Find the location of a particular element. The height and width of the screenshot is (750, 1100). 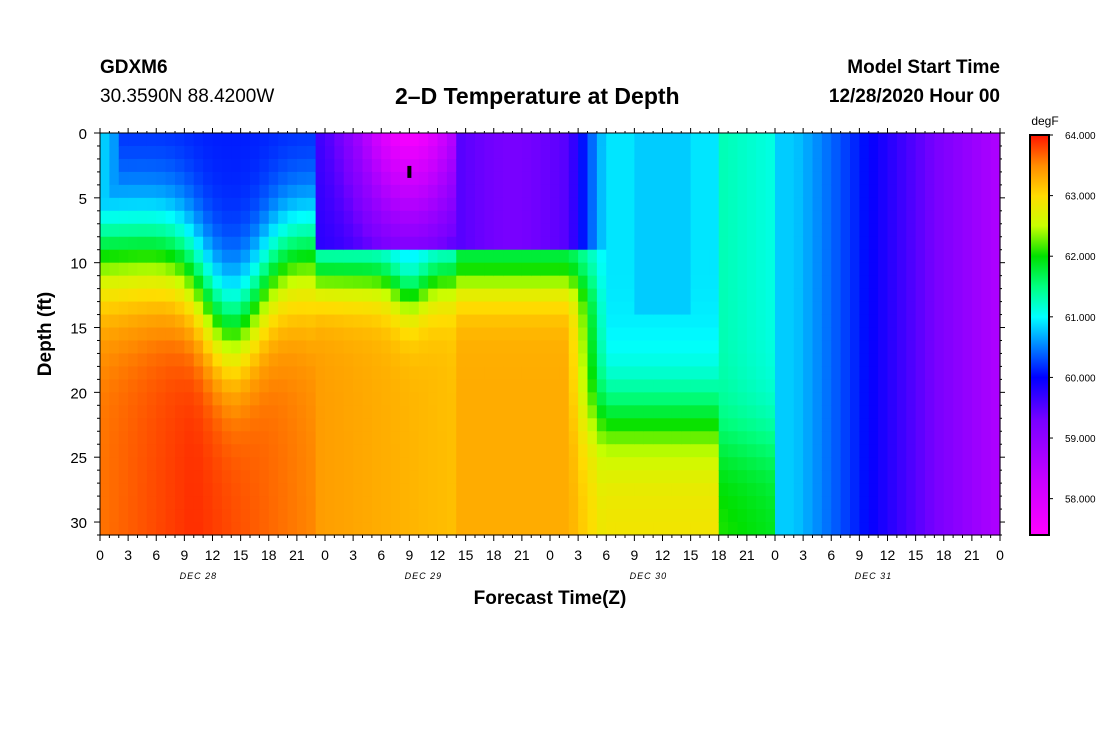

colorbar-tick-label: 64.000 is located at coordinates (1080, 136).